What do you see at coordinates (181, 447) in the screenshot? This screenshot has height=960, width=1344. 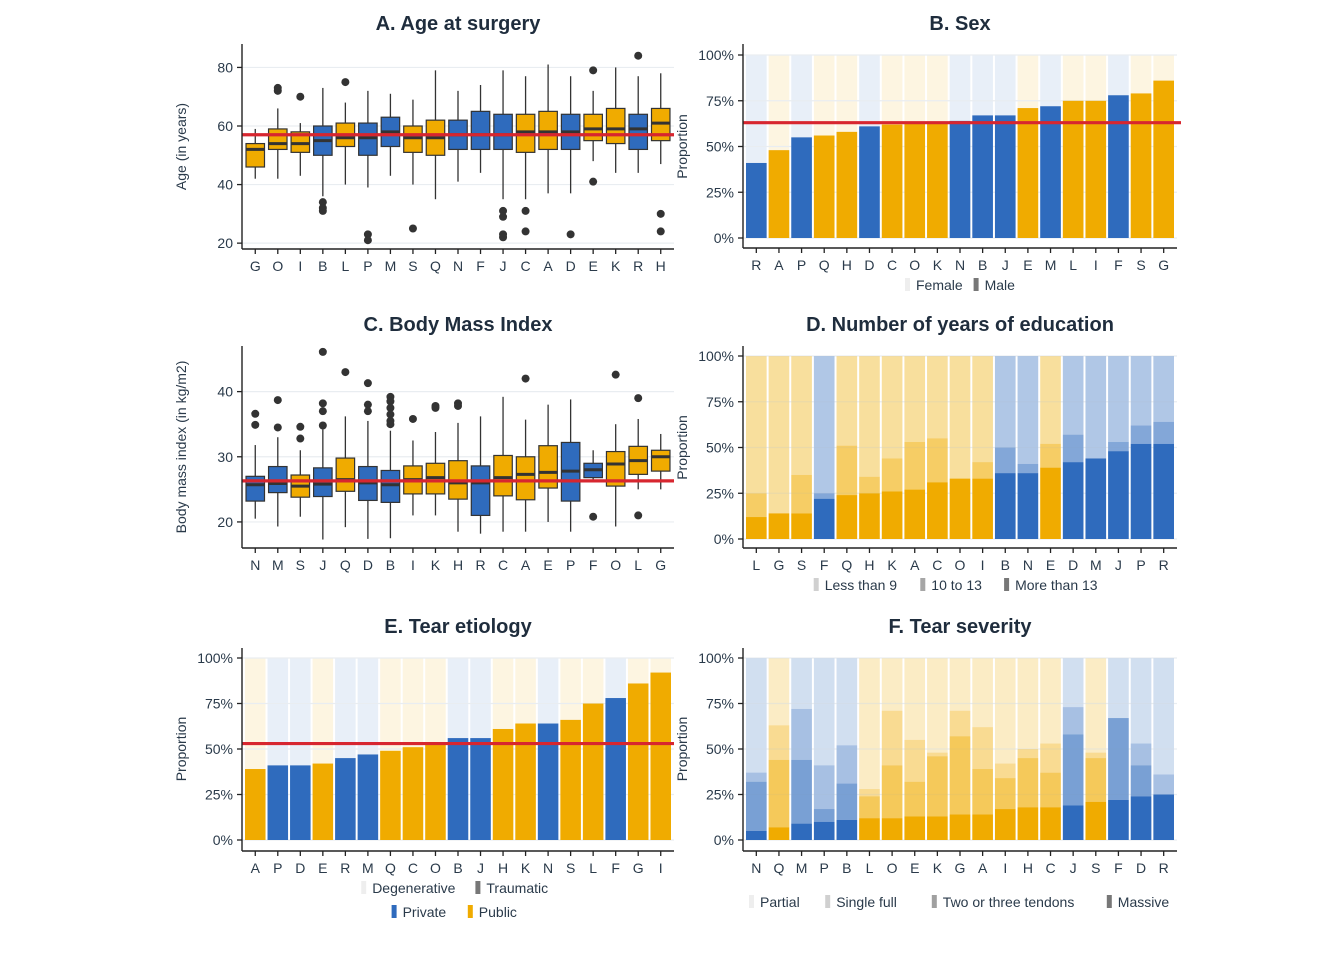 I see `y-axis-label: Body mass index (in kg/m2)` at bounding box center [181, 447].